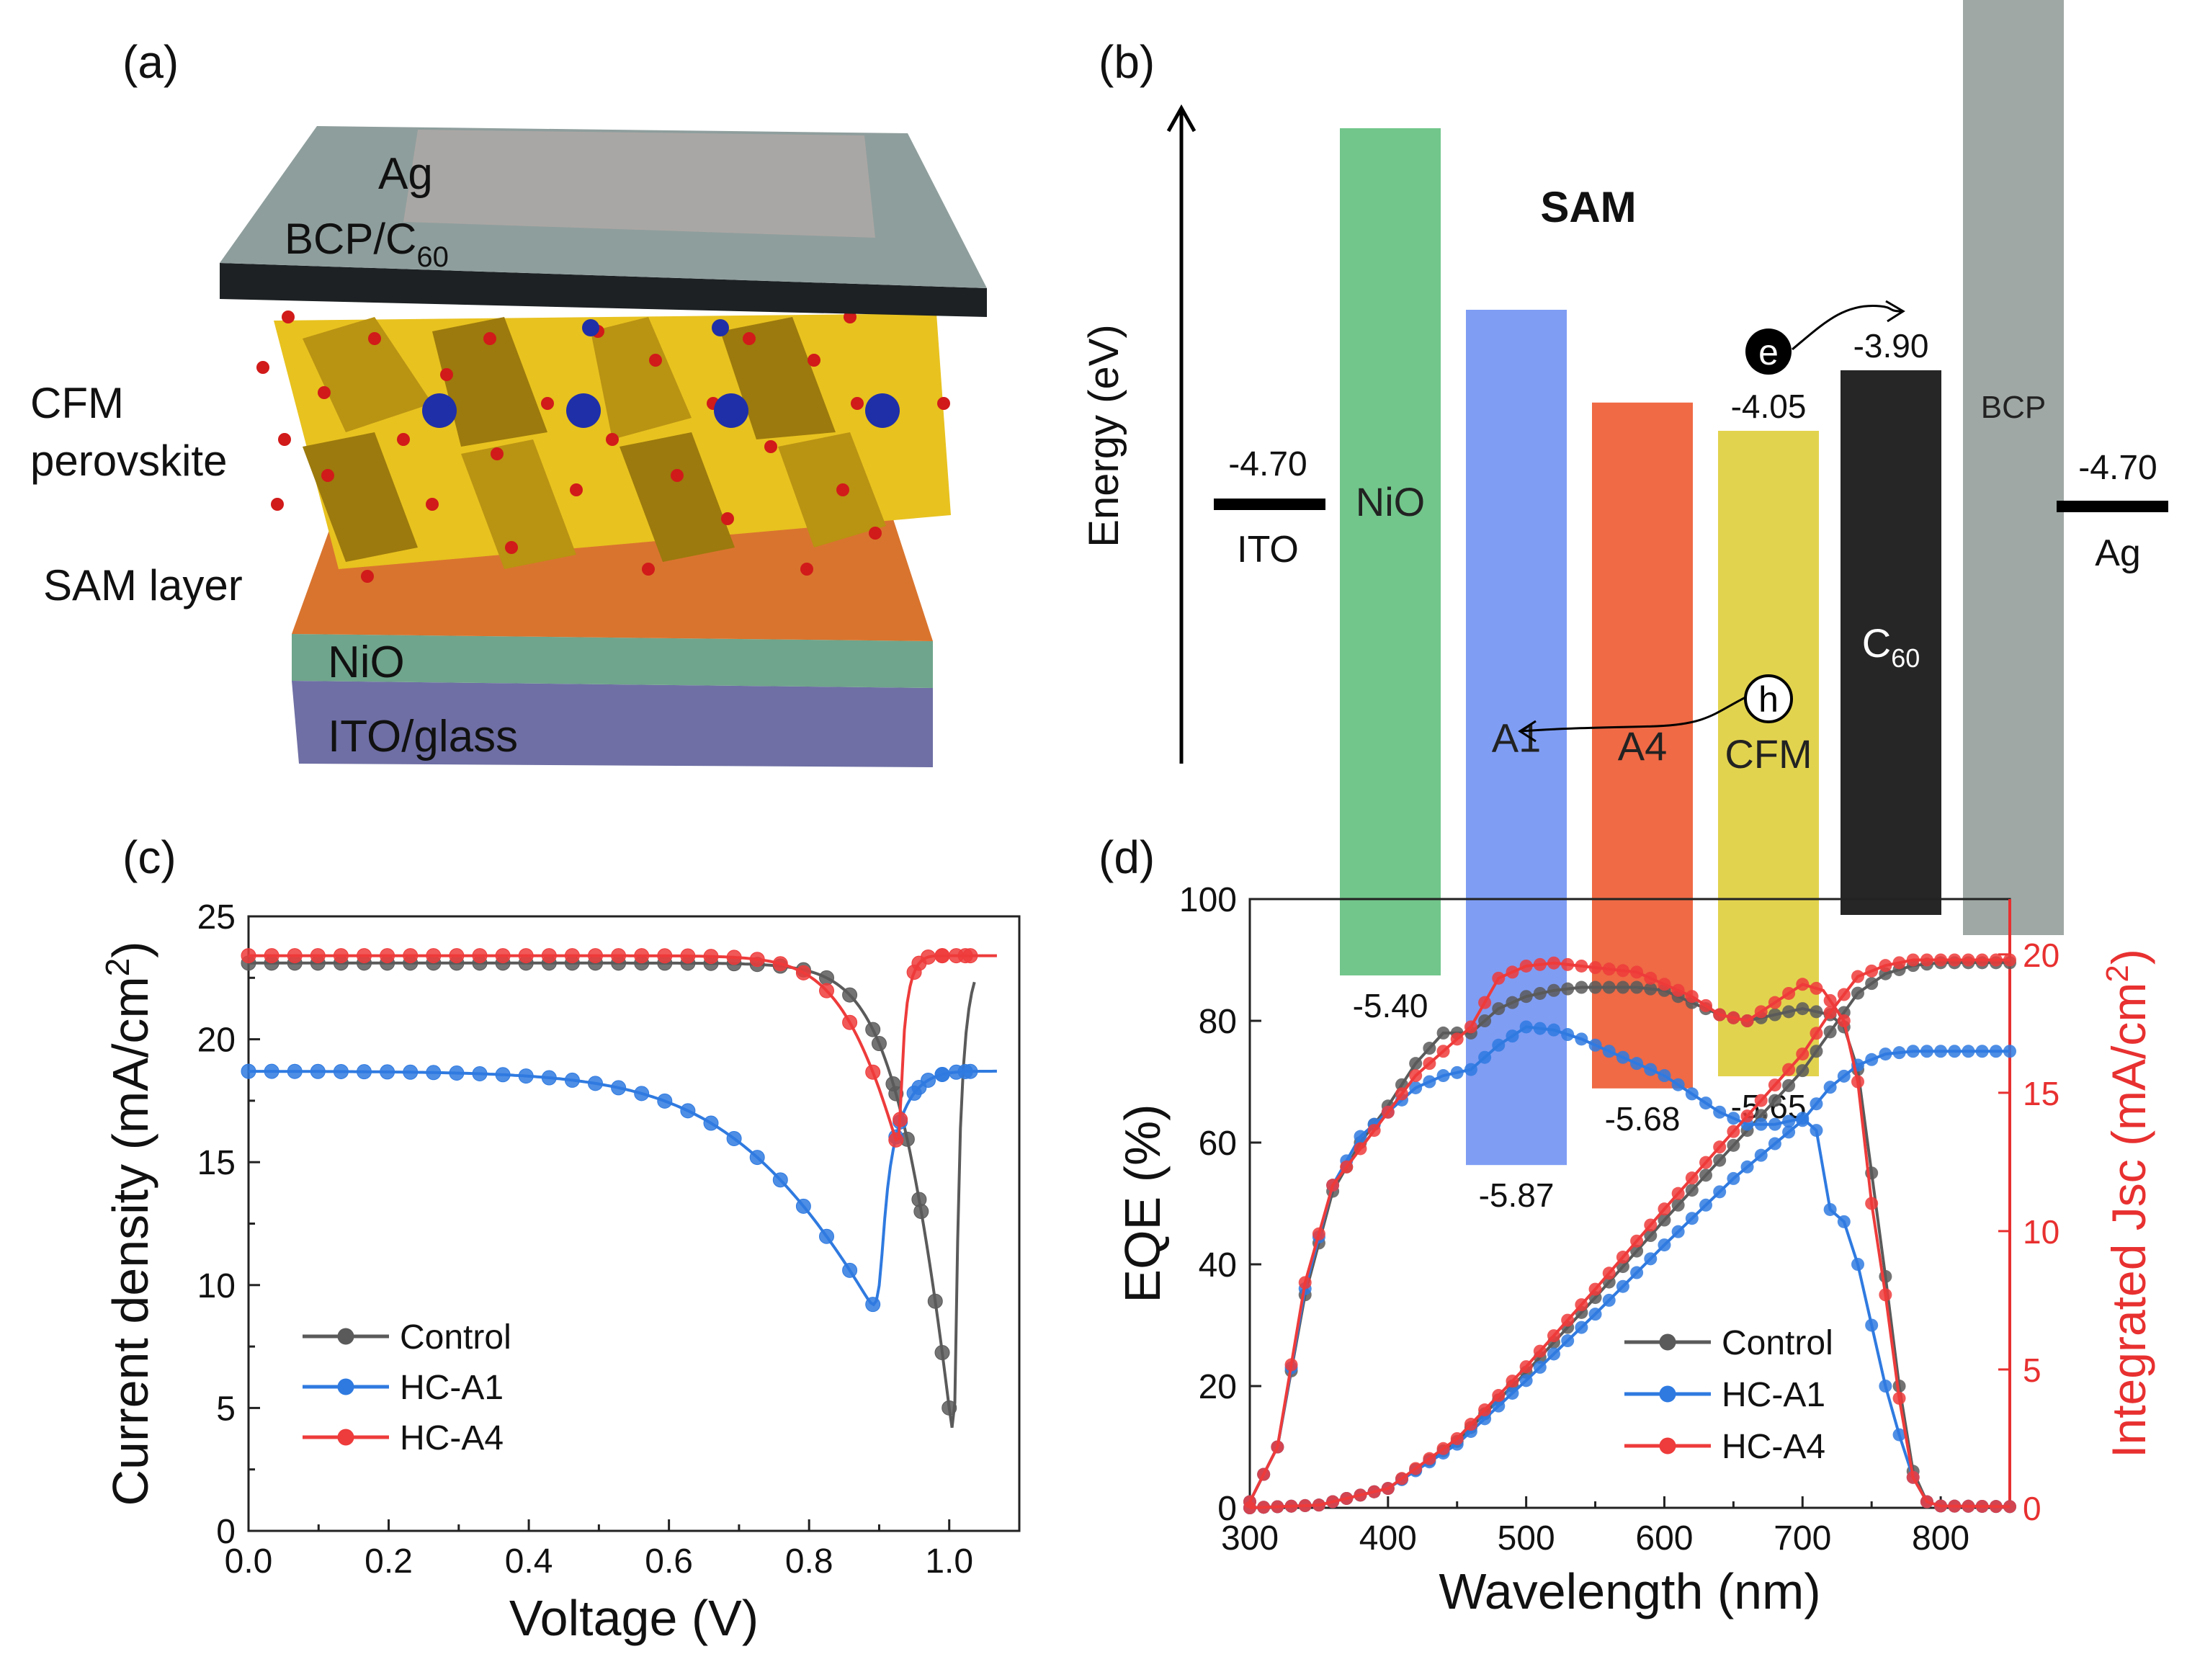  What do you see at coordinates (2032, 1370) in the screenshot?
I see `y2-tick-label: 5` at bounding box center [2032, 1370].